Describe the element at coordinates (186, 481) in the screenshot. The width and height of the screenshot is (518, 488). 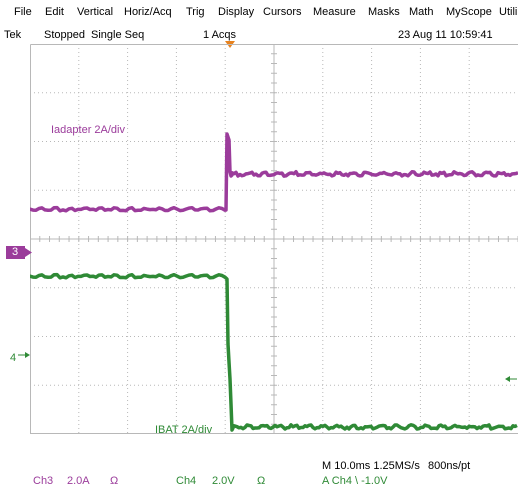
I see `ch4-name: Ch4` at that location.